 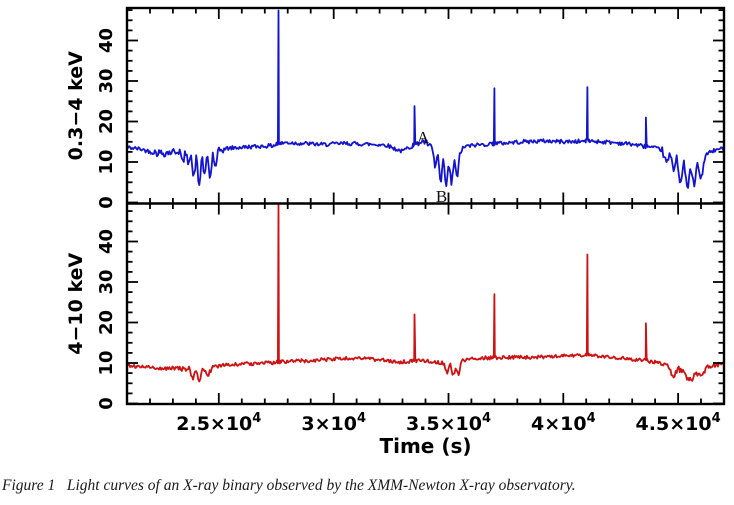 I want to click on x-axis-title: Time (s), so click(x=425, y=446).